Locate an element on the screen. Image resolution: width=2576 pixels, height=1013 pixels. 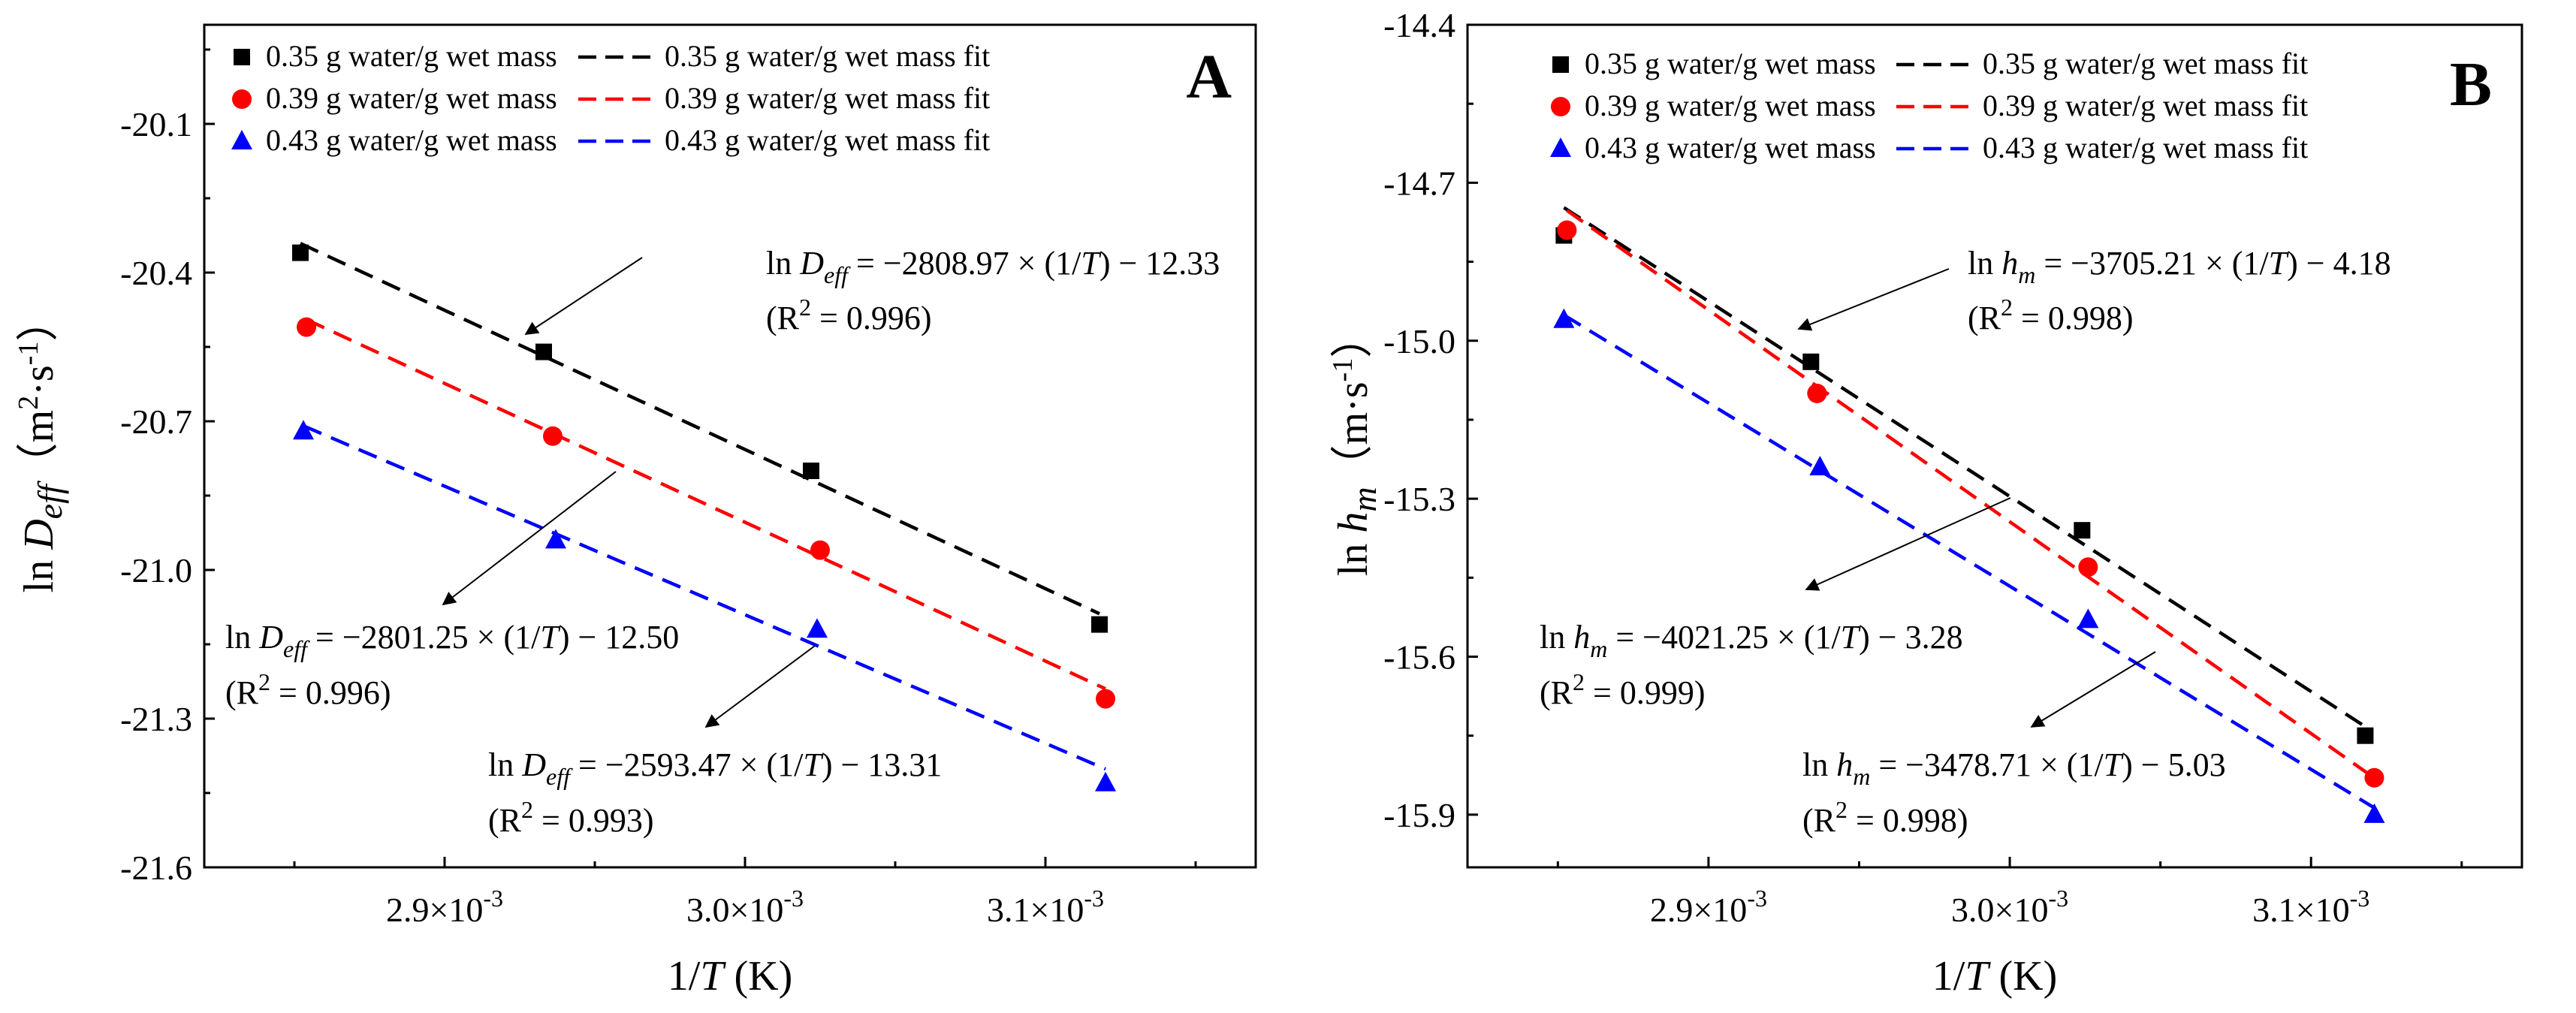
equation-label-2: ln Deff = −2593.47 × (1/T) − 13.31 is located at coordinates (715, 768).